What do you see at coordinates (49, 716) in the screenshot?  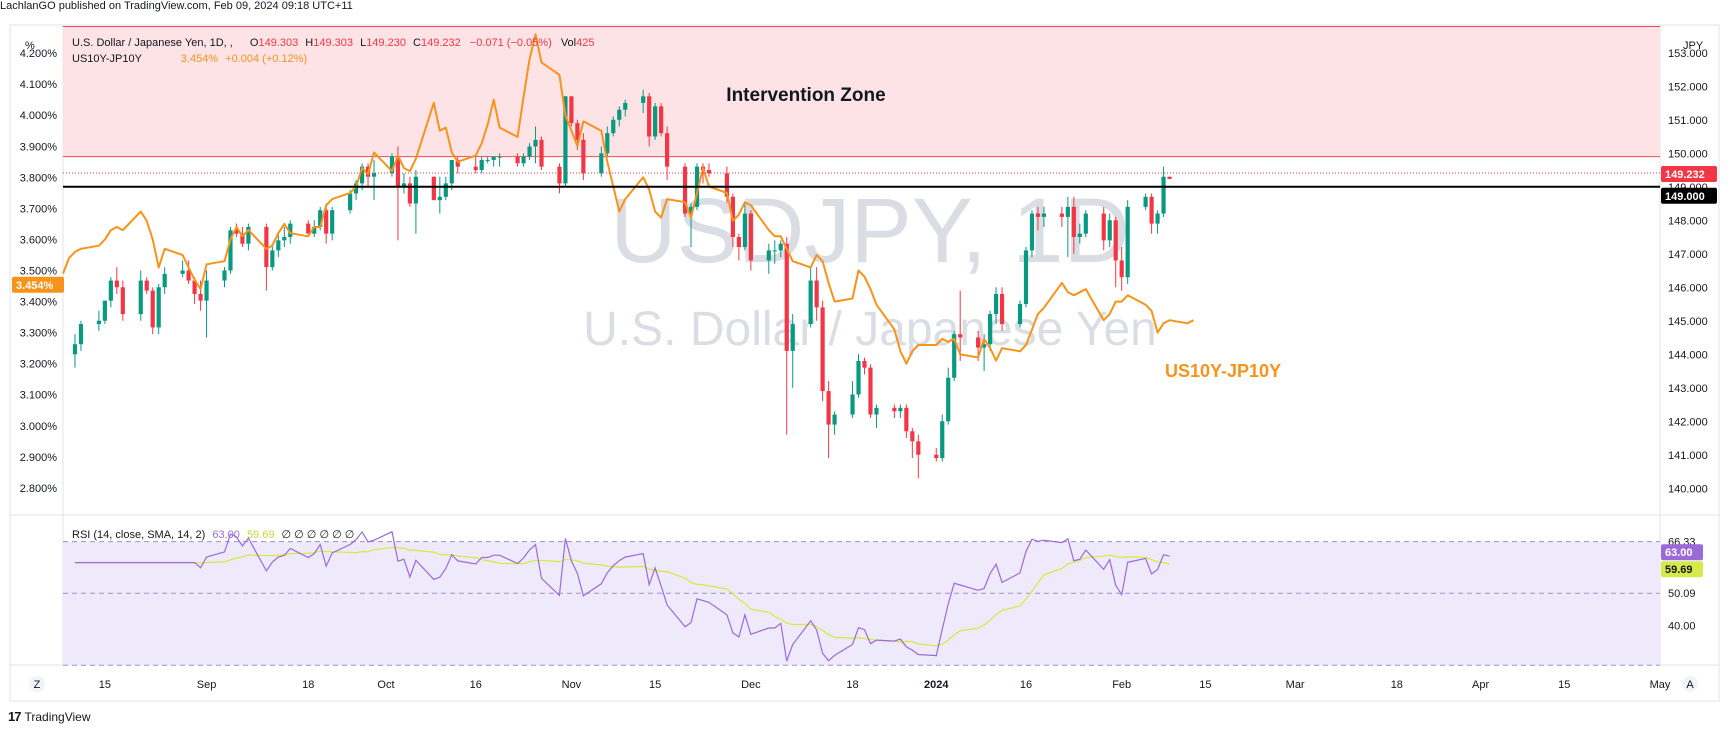 I see `tradingview-logo: 17 TradingView` at bounding box center [49, 716].